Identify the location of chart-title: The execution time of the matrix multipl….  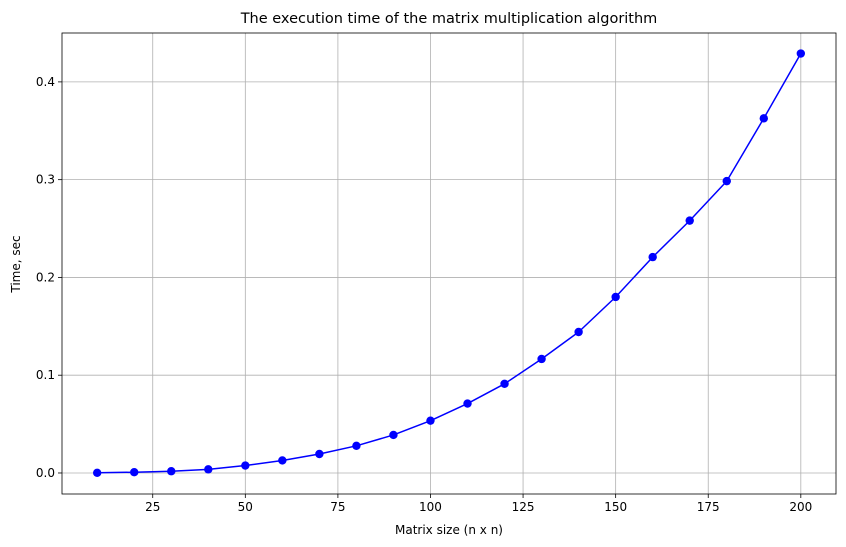
(449, 19).